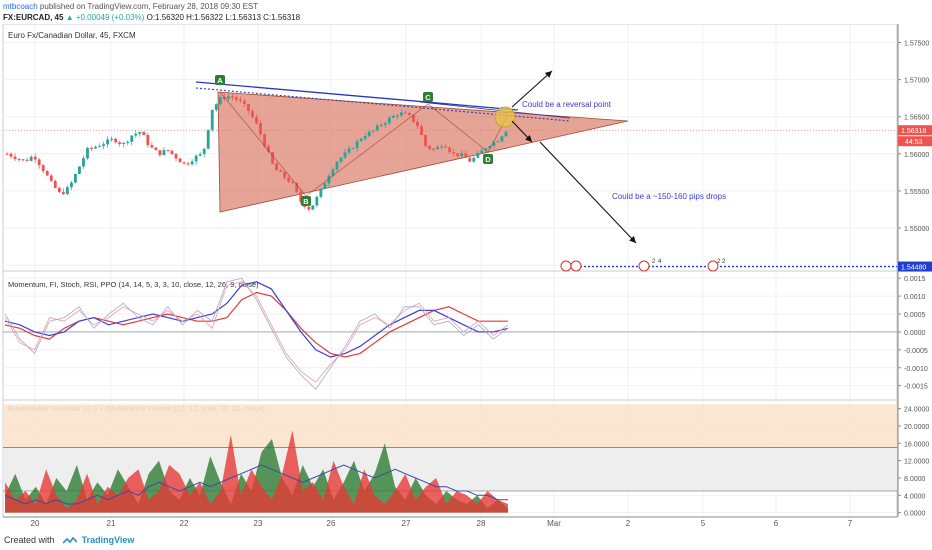 This screenshot has height=550, width=932. I want to click on price-tick-label: 16.0000, so click(916, 444).